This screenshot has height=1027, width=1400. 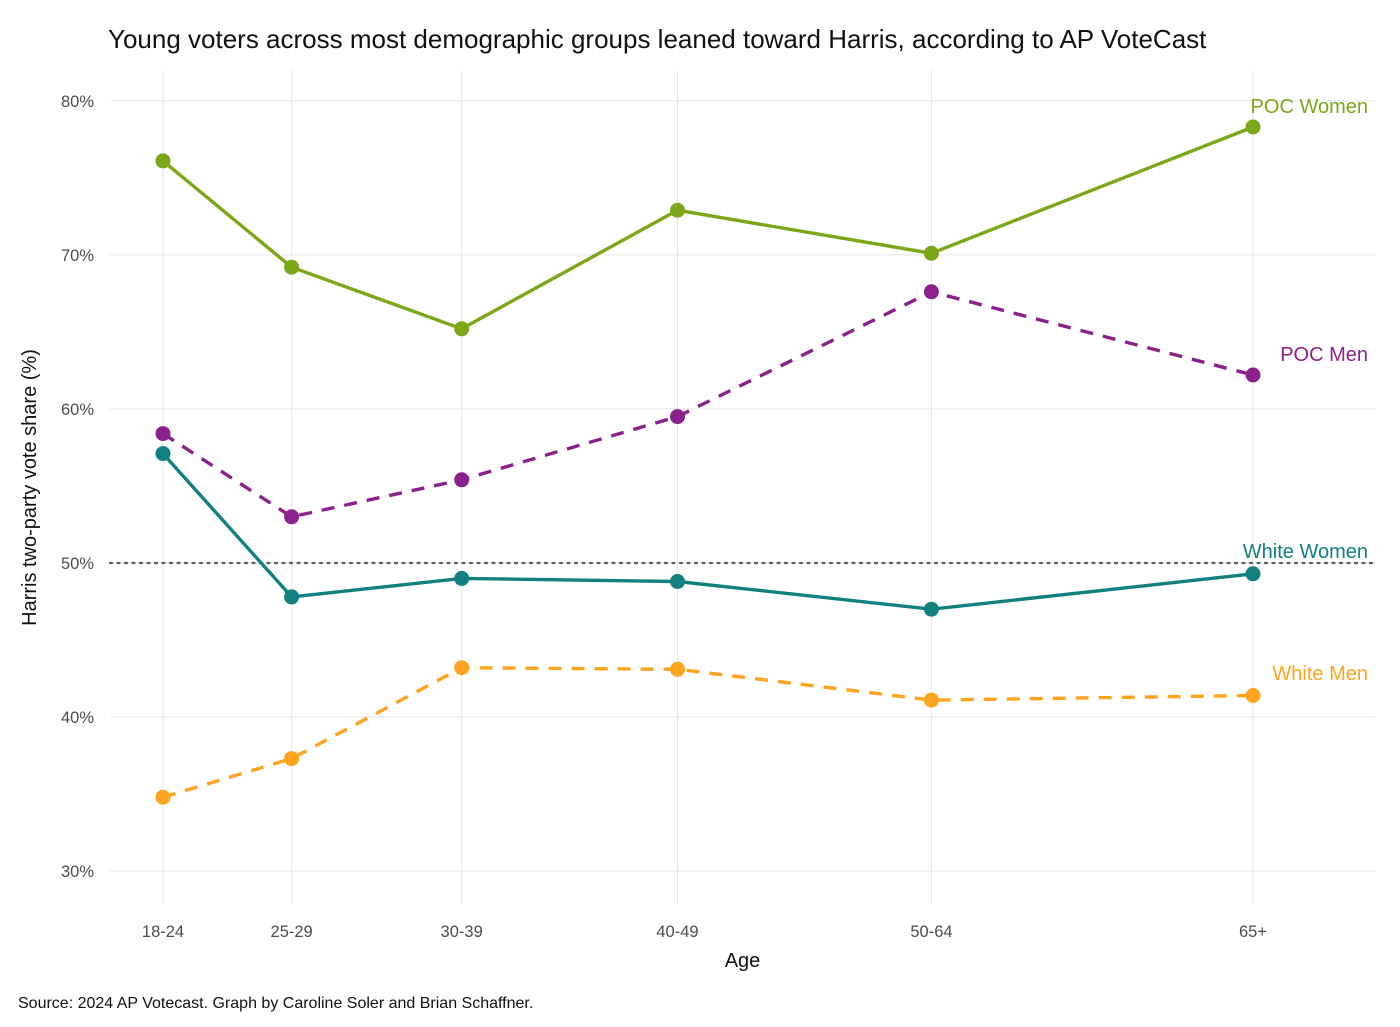 I want to click on series-label-white-men: White Men, so click(x=1320, y=674).